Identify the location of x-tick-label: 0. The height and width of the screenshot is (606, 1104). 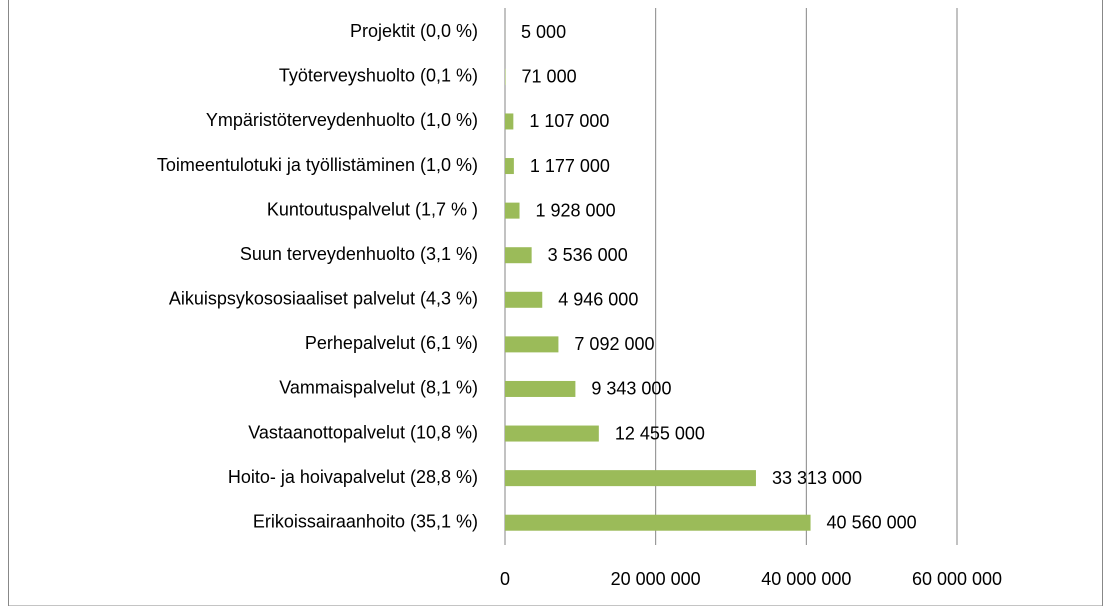
(505, 579).